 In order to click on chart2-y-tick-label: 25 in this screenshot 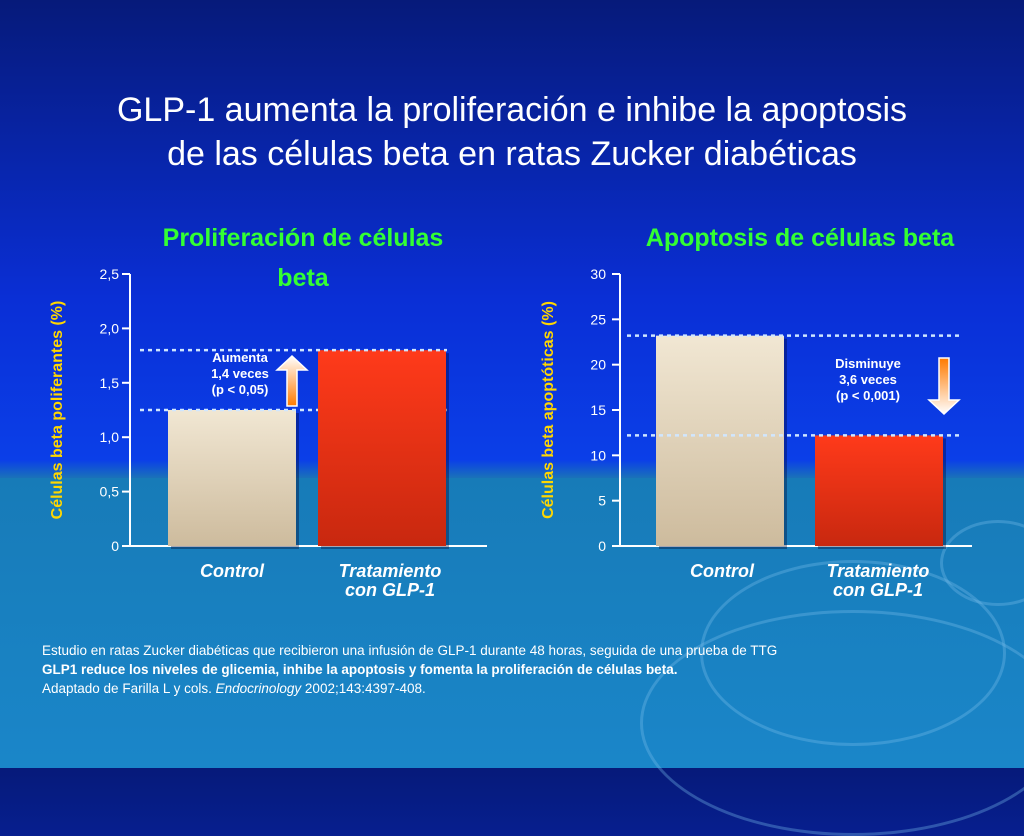, I will do `click(598, 319)`.